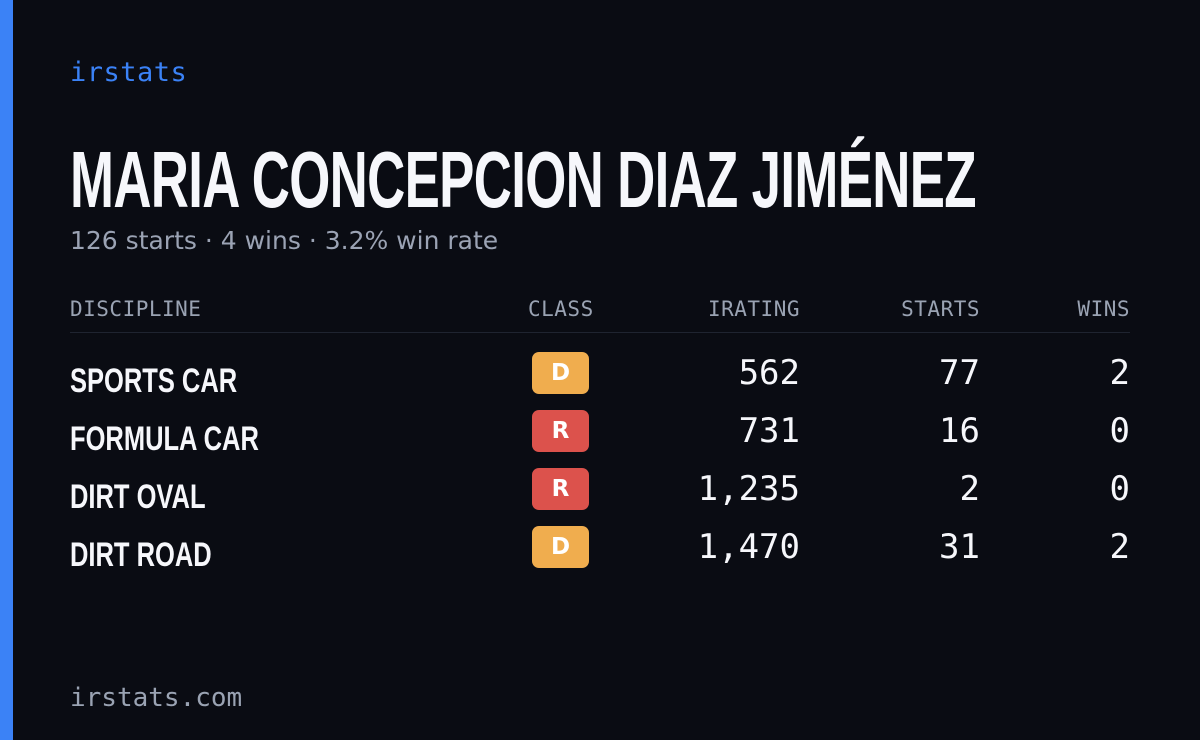 The width and height of the screenshot is (1200, 740). Describe the element at coordinates (969, 489) in the screenshot. I see `starts-value: 2` at that location.